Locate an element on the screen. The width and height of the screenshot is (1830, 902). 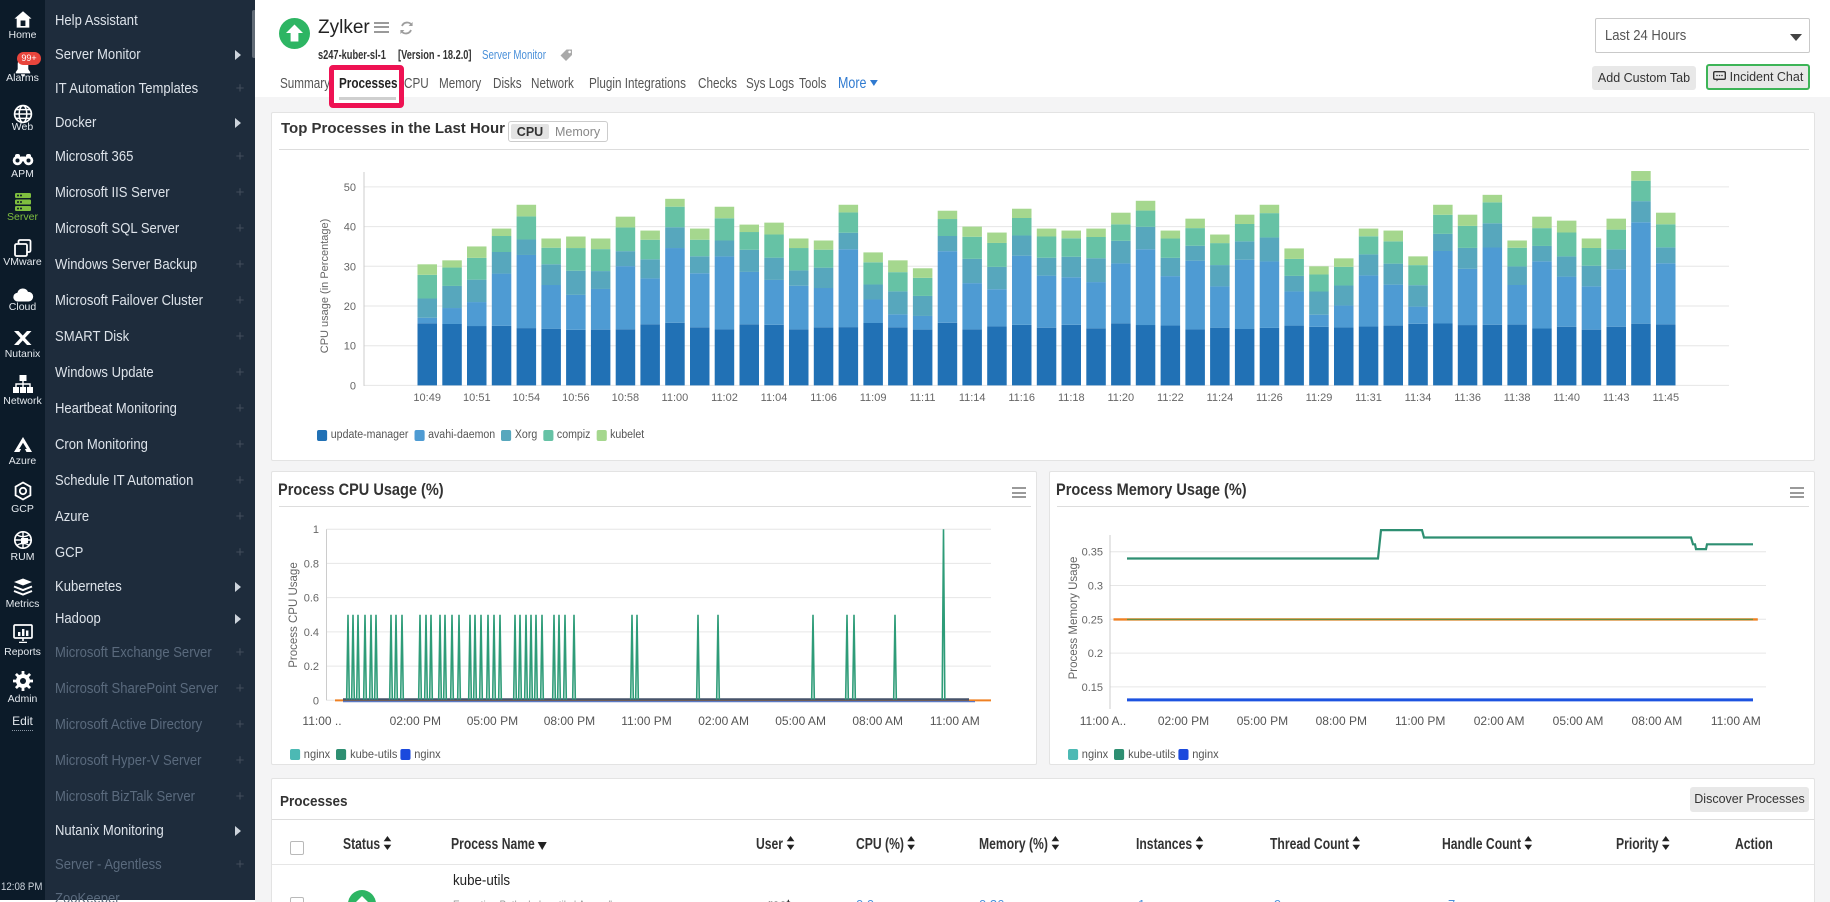
svg-text: 11:04 is located at coordinates (774, 398).